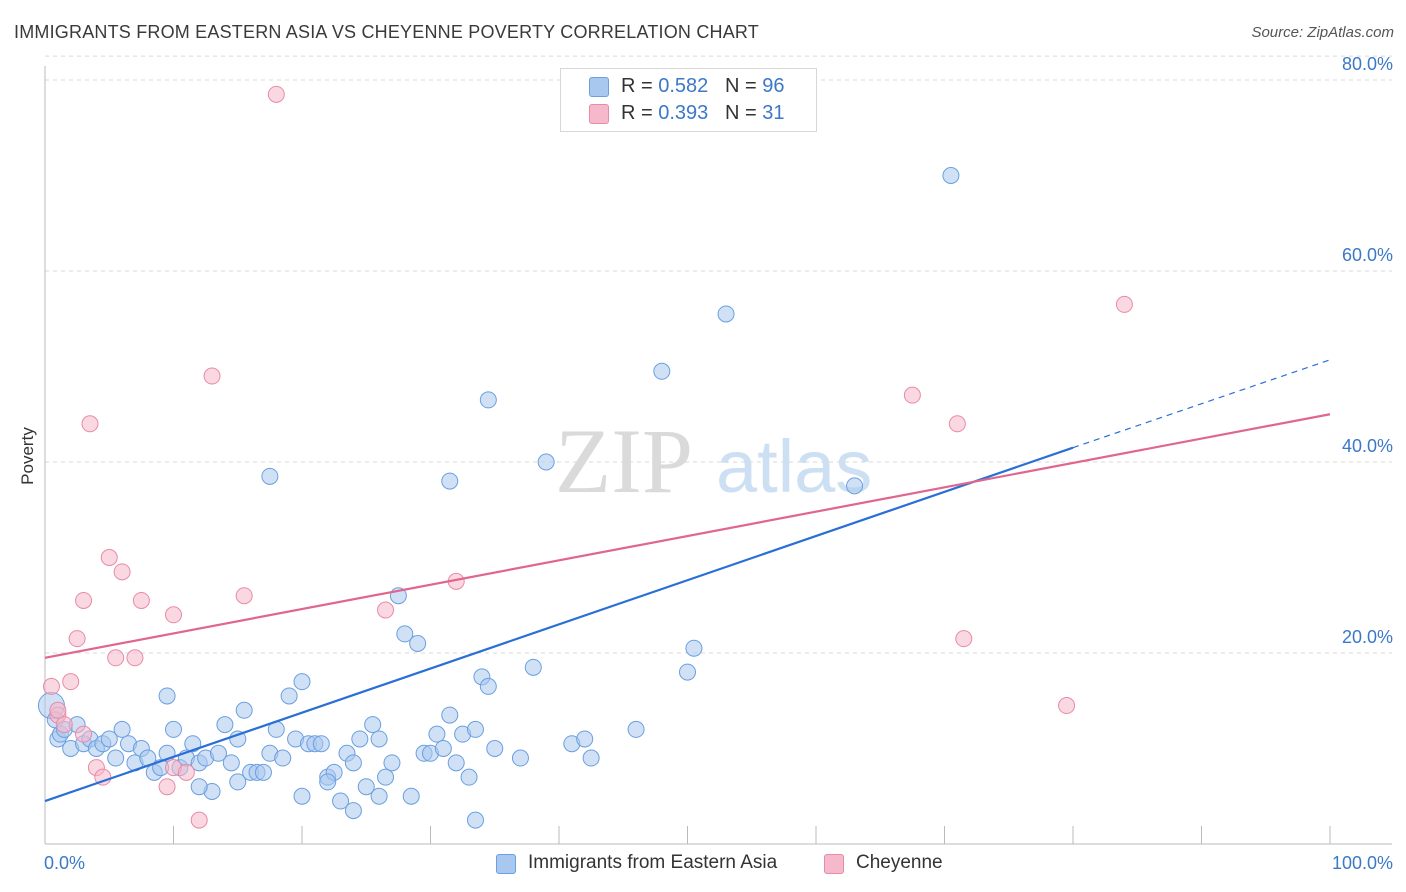 The height and width of the screenshot is (892, 1406). I want to click on correlation-legend: R = 0.582 N = 96 R = 0.393 N = 31, so click(688, 100).